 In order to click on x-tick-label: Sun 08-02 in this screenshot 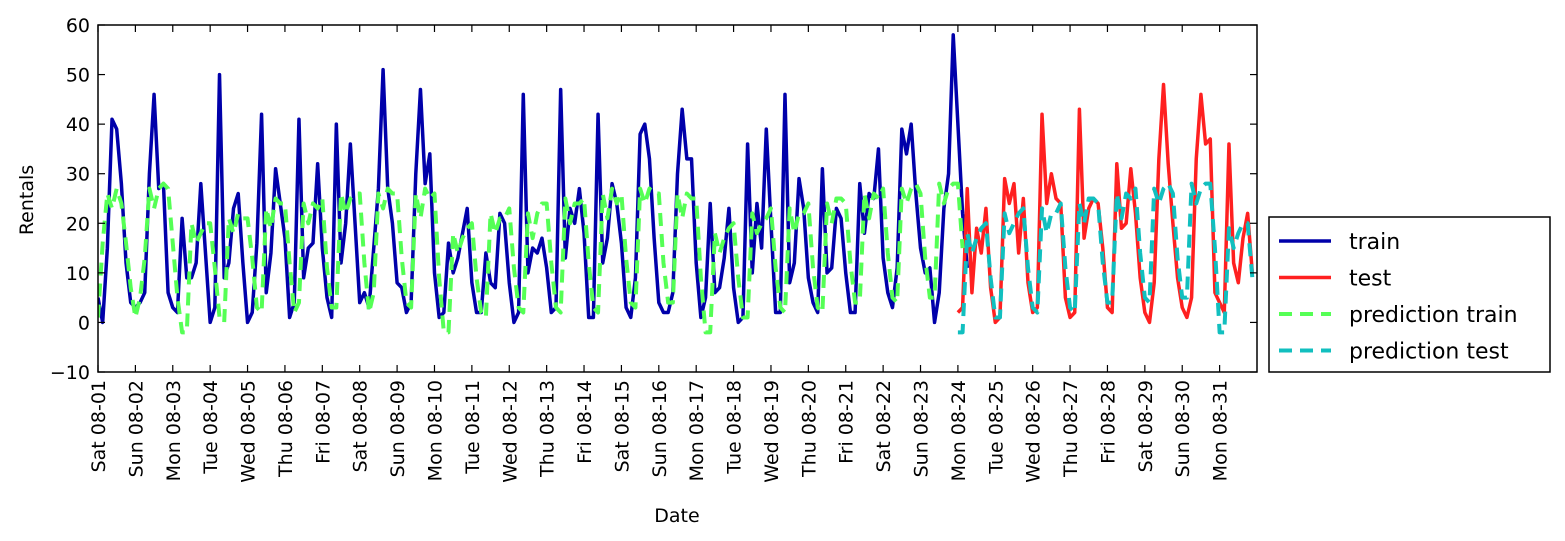, I will do `click(136, 428)`.